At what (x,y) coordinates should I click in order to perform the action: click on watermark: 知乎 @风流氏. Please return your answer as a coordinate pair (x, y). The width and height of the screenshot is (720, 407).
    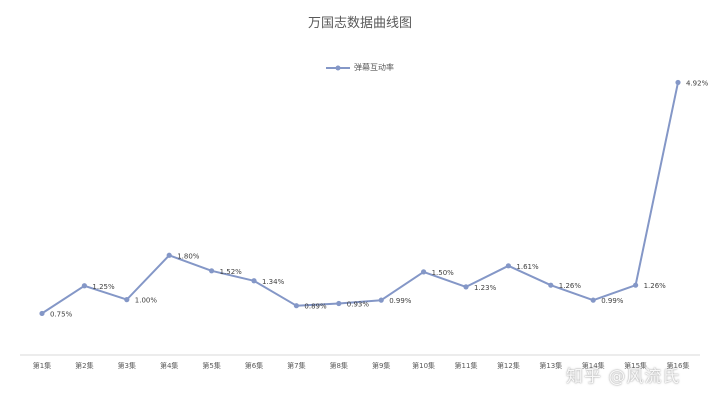
    Looking at the image, I should click on (623, 377).